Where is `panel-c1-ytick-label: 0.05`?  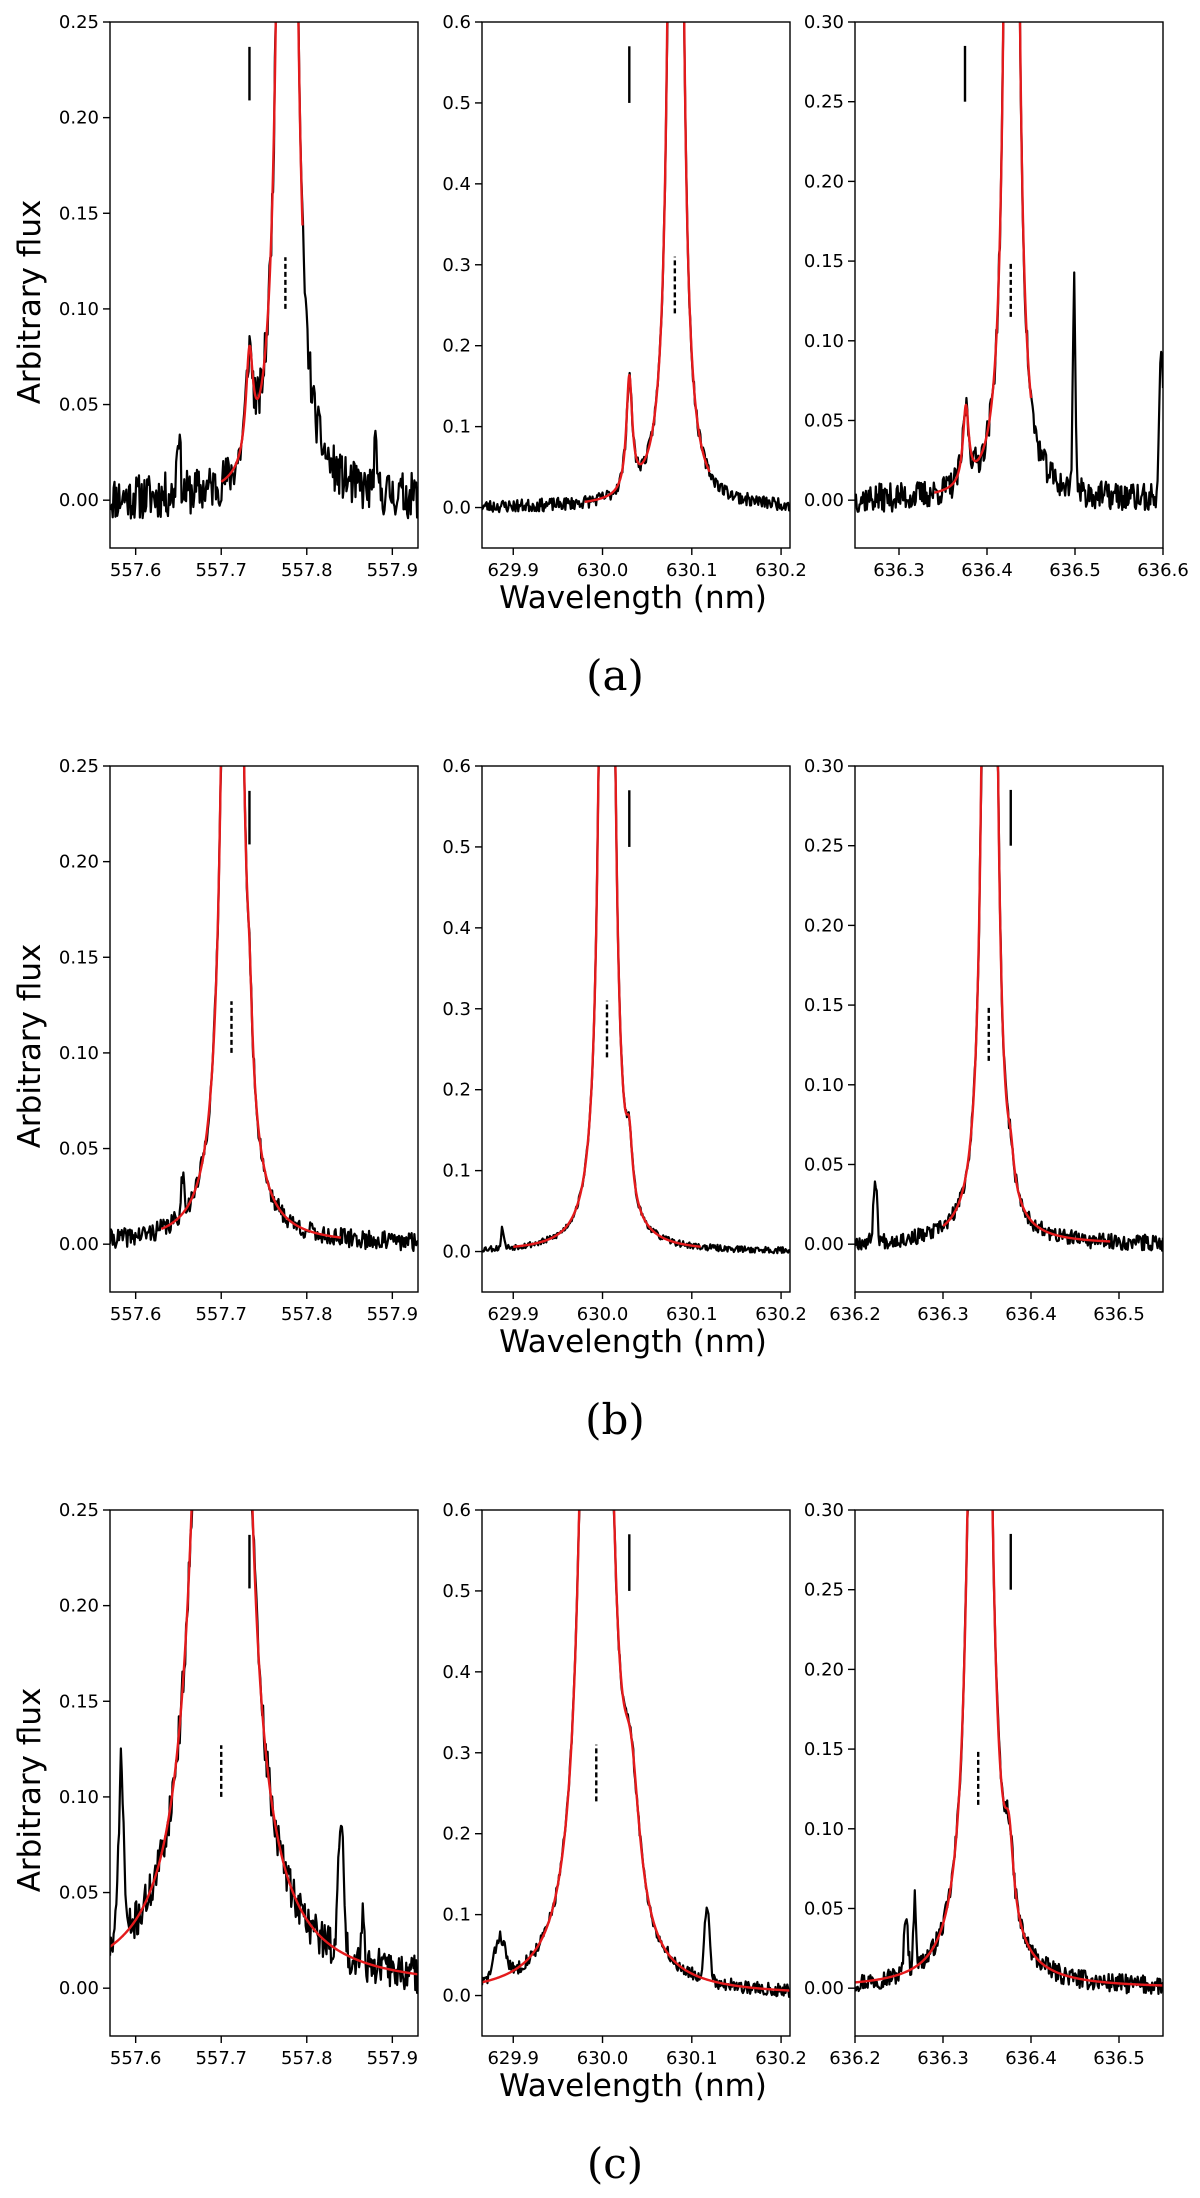 panel-c1-ytick-label: 0.05 is located at coordinates (79, 1893).